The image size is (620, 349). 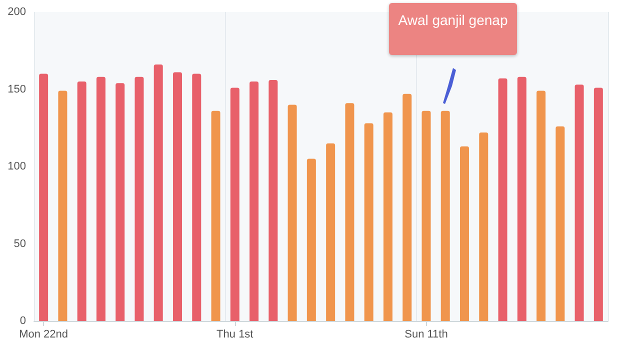 I want to click on x-tick-label: Sun 11th, so click(x=426, y=334).